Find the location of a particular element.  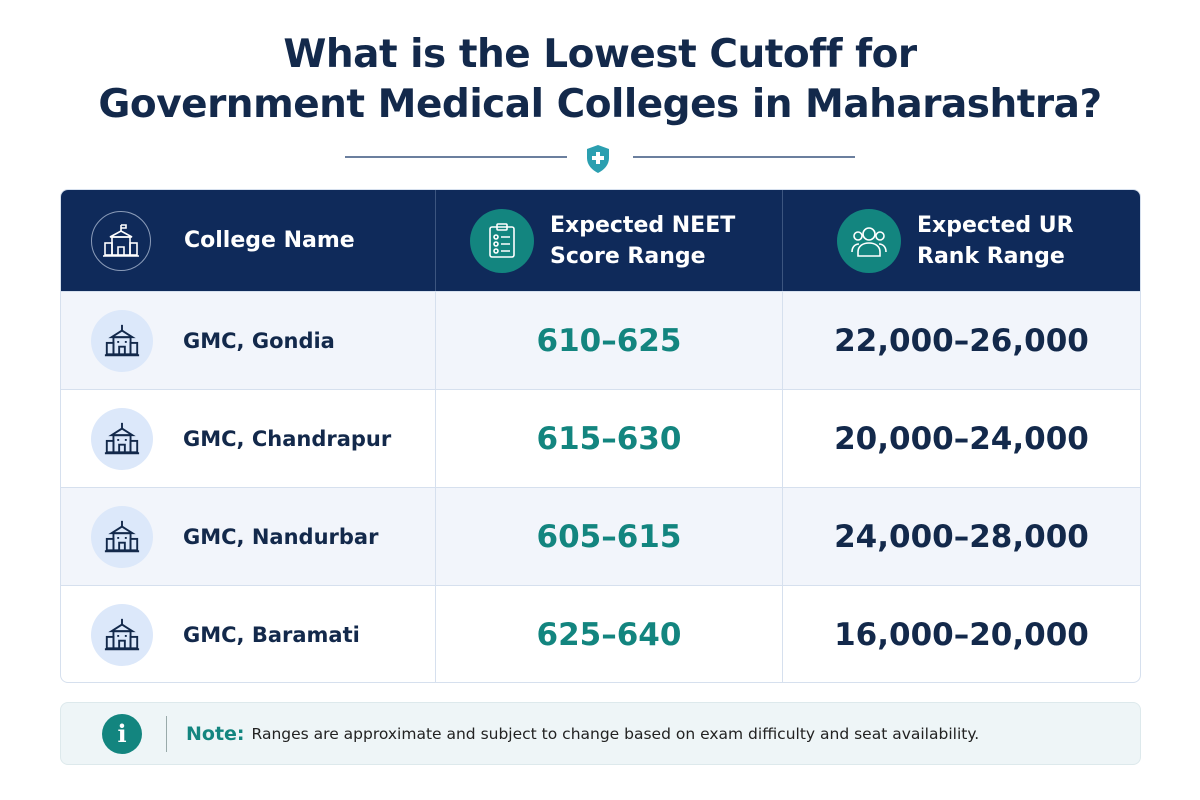

college-name: GMC, Baramati is located at coordinates (271, 634).